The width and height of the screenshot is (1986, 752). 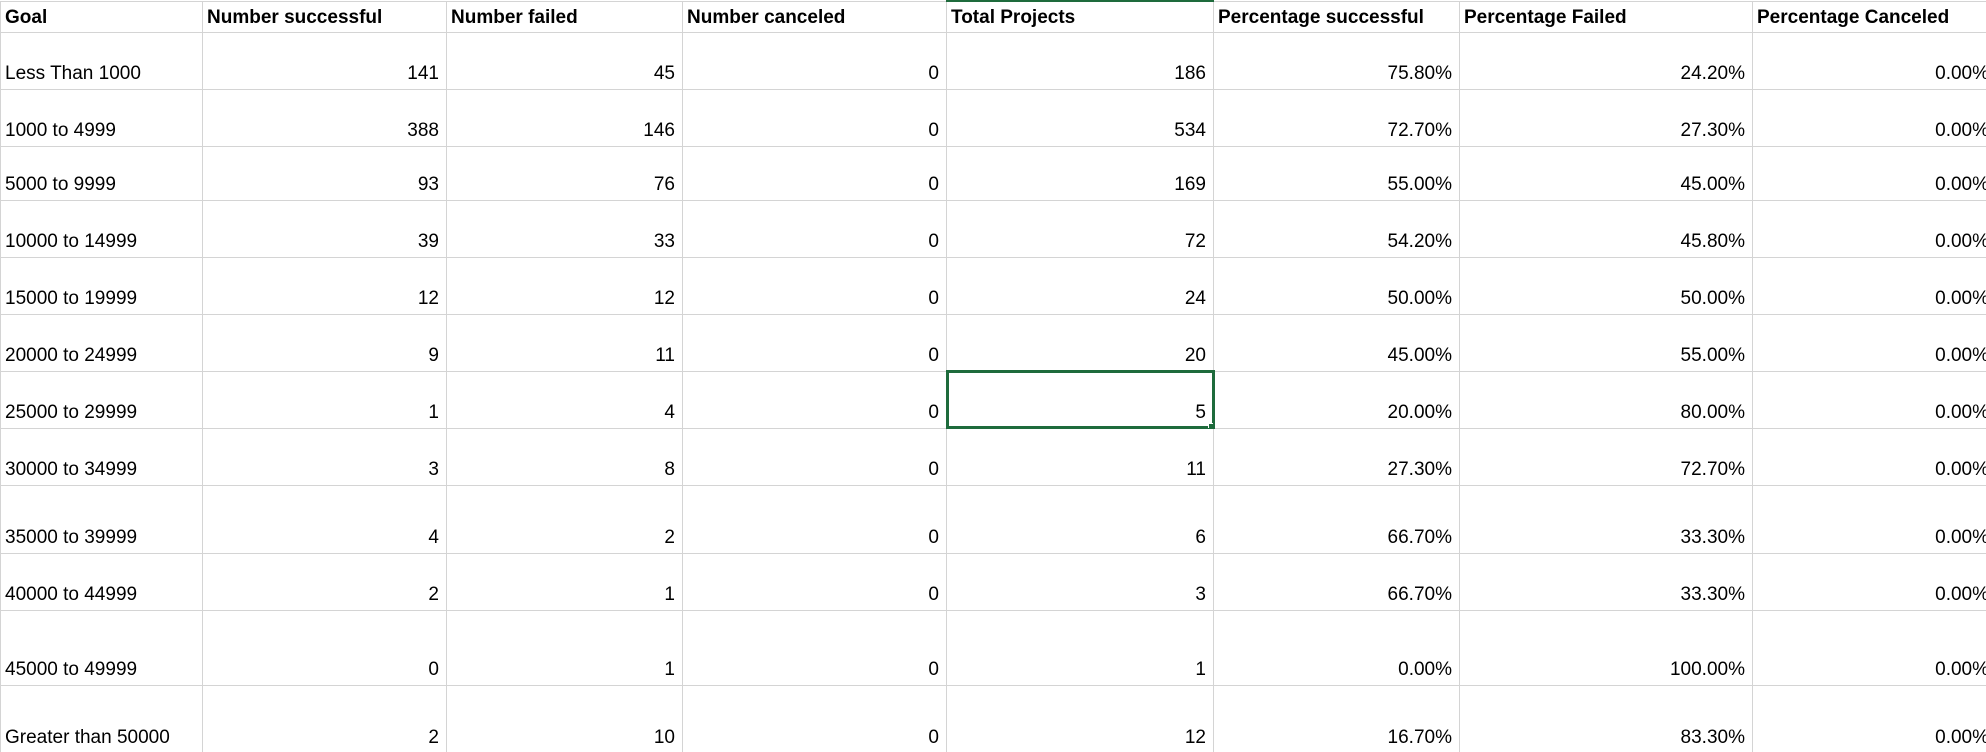 I want to click on failed-cell: 45, so click(x=564, y=60).